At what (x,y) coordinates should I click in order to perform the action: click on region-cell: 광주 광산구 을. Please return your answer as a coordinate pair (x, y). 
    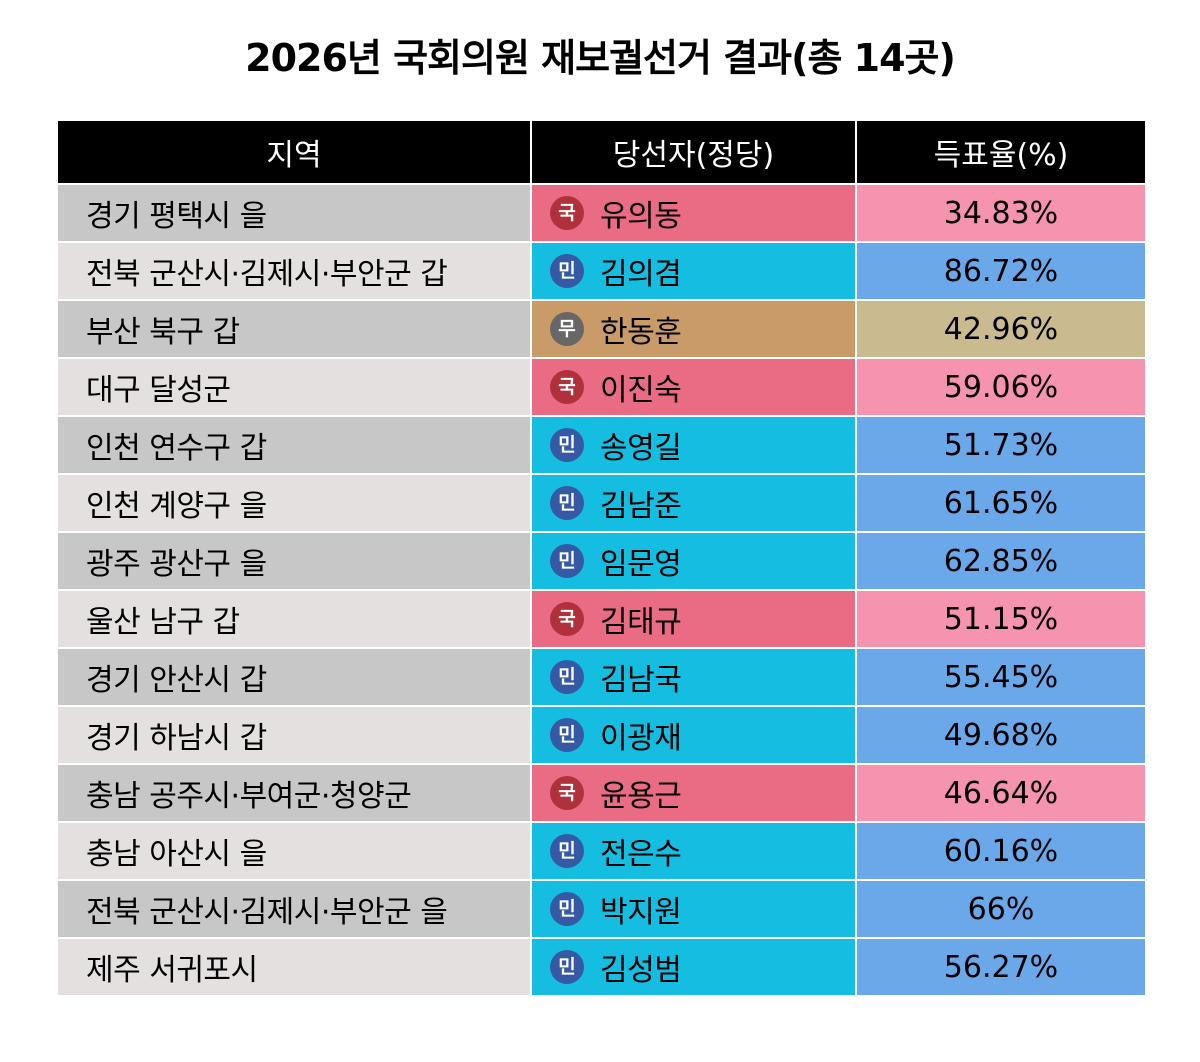
    Looking at the image, I should click on (295, 561).